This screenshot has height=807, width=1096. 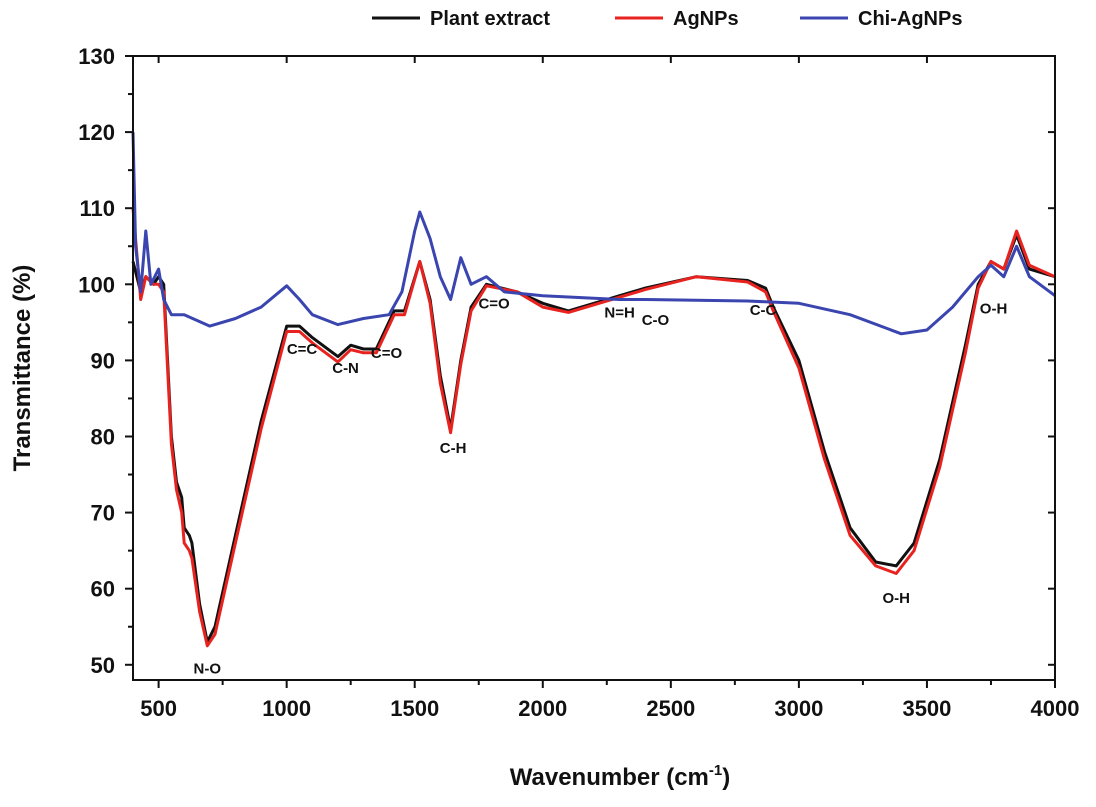 What do you see at coordinates (98, 208) in the screenshot?
I see `y-tick-label: 110` at bounding box center [98, 208].